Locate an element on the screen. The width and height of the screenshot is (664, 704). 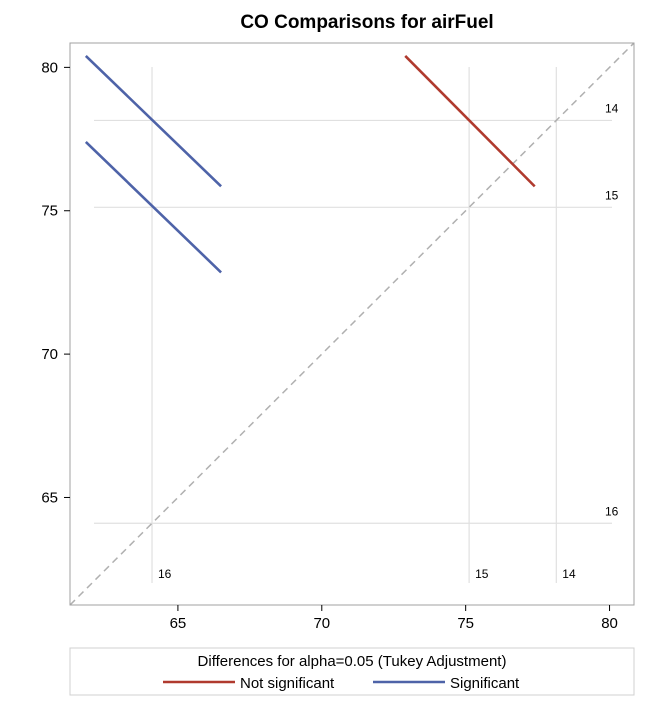
level-label-y-14: 14 is located at coordinates (612, 108).